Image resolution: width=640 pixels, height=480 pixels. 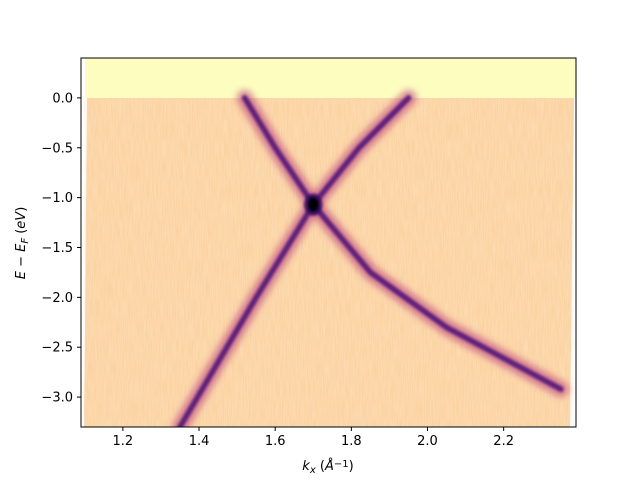 What do you see at coordinates (275, 441) in the screenshot?
I see `x-tick-label: 1.6` at bounding box center [275, 441].